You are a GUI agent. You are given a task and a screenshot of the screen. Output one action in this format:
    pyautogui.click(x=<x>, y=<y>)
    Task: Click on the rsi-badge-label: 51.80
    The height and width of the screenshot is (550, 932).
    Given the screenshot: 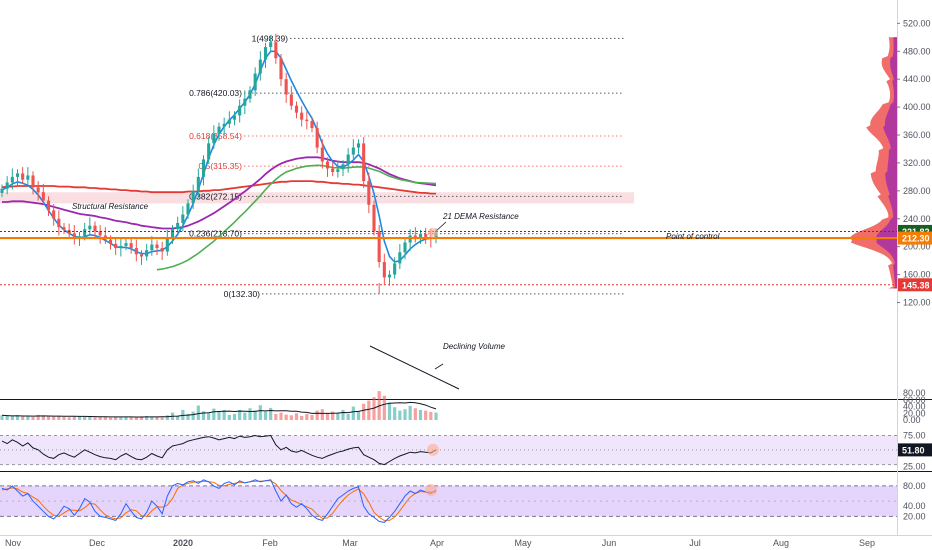 What is the action you would take?
    pyautogui.click(x=913, y=450)
    